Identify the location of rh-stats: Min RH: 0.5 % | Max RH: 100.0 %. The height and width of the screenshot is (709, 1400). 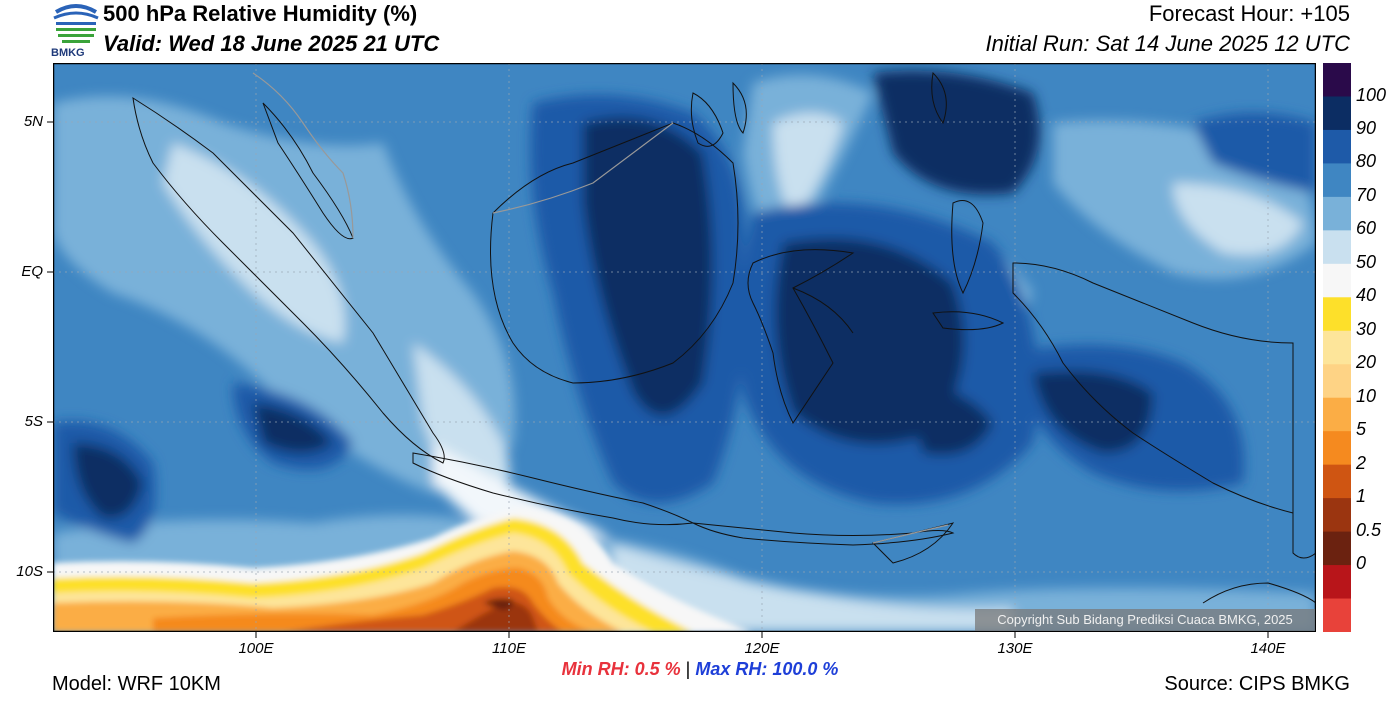
(700, 669).